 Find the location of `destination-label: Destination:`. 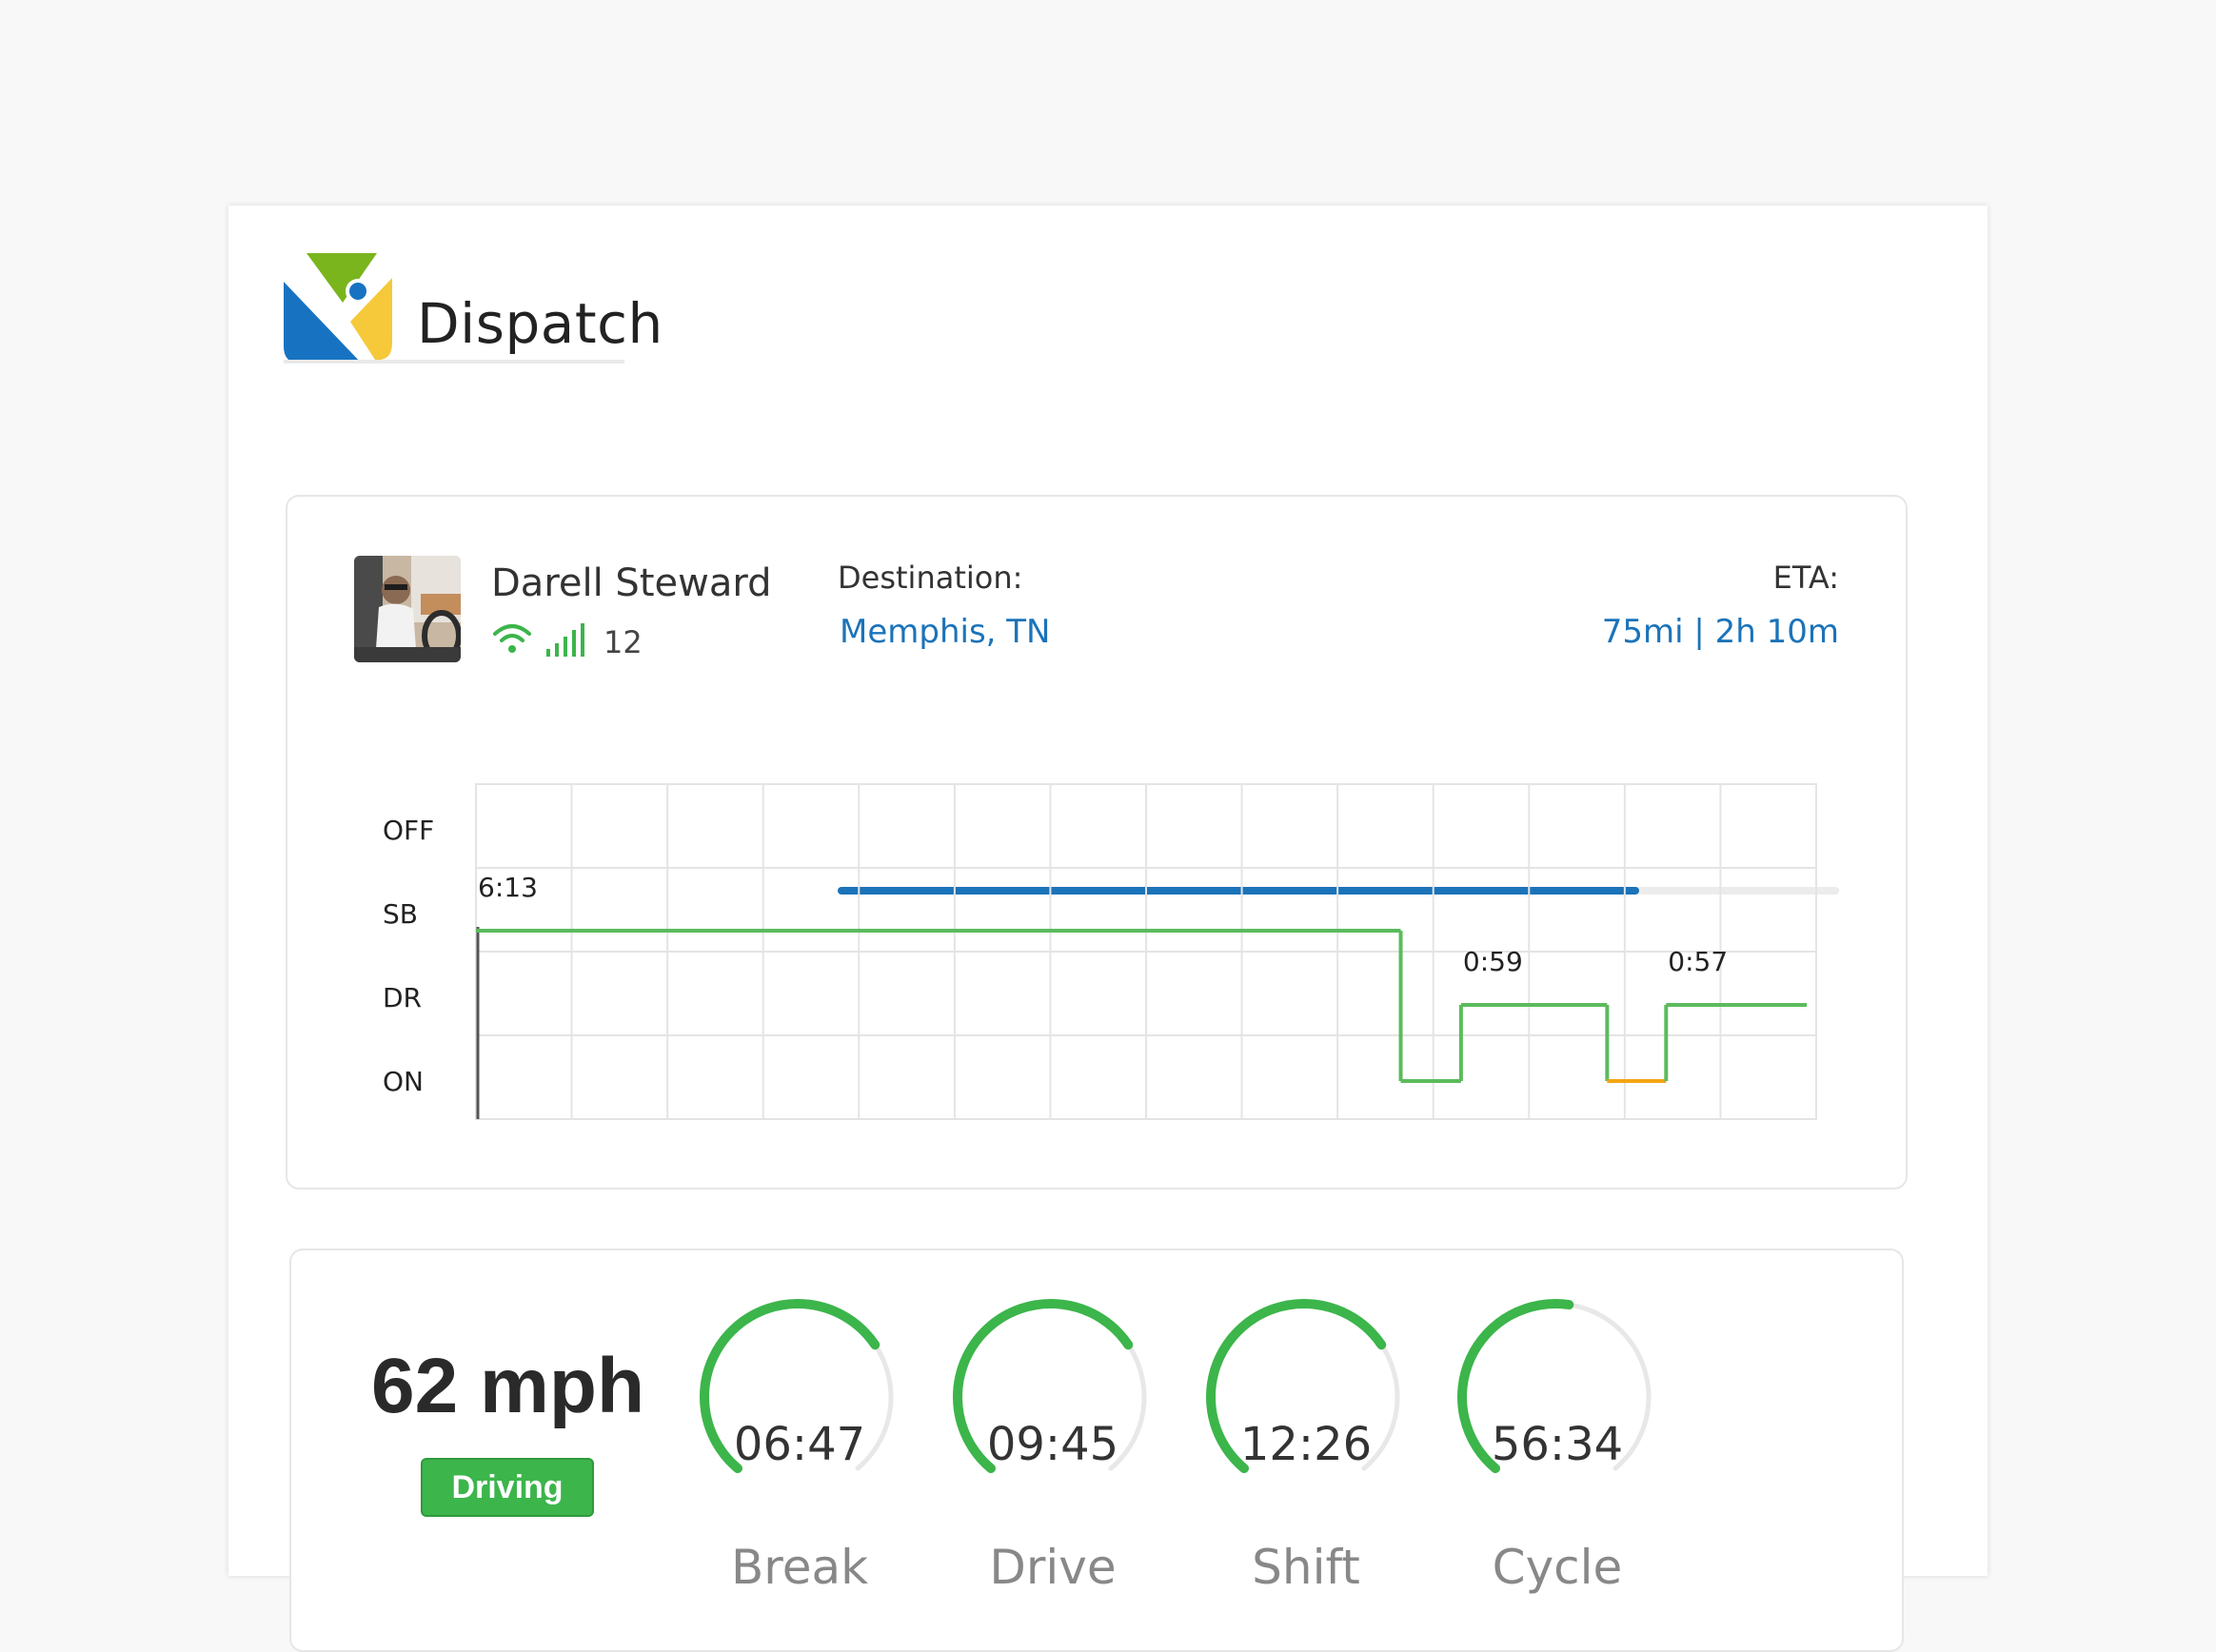

destination-label: Destination: is located at coordinates (930, 578).